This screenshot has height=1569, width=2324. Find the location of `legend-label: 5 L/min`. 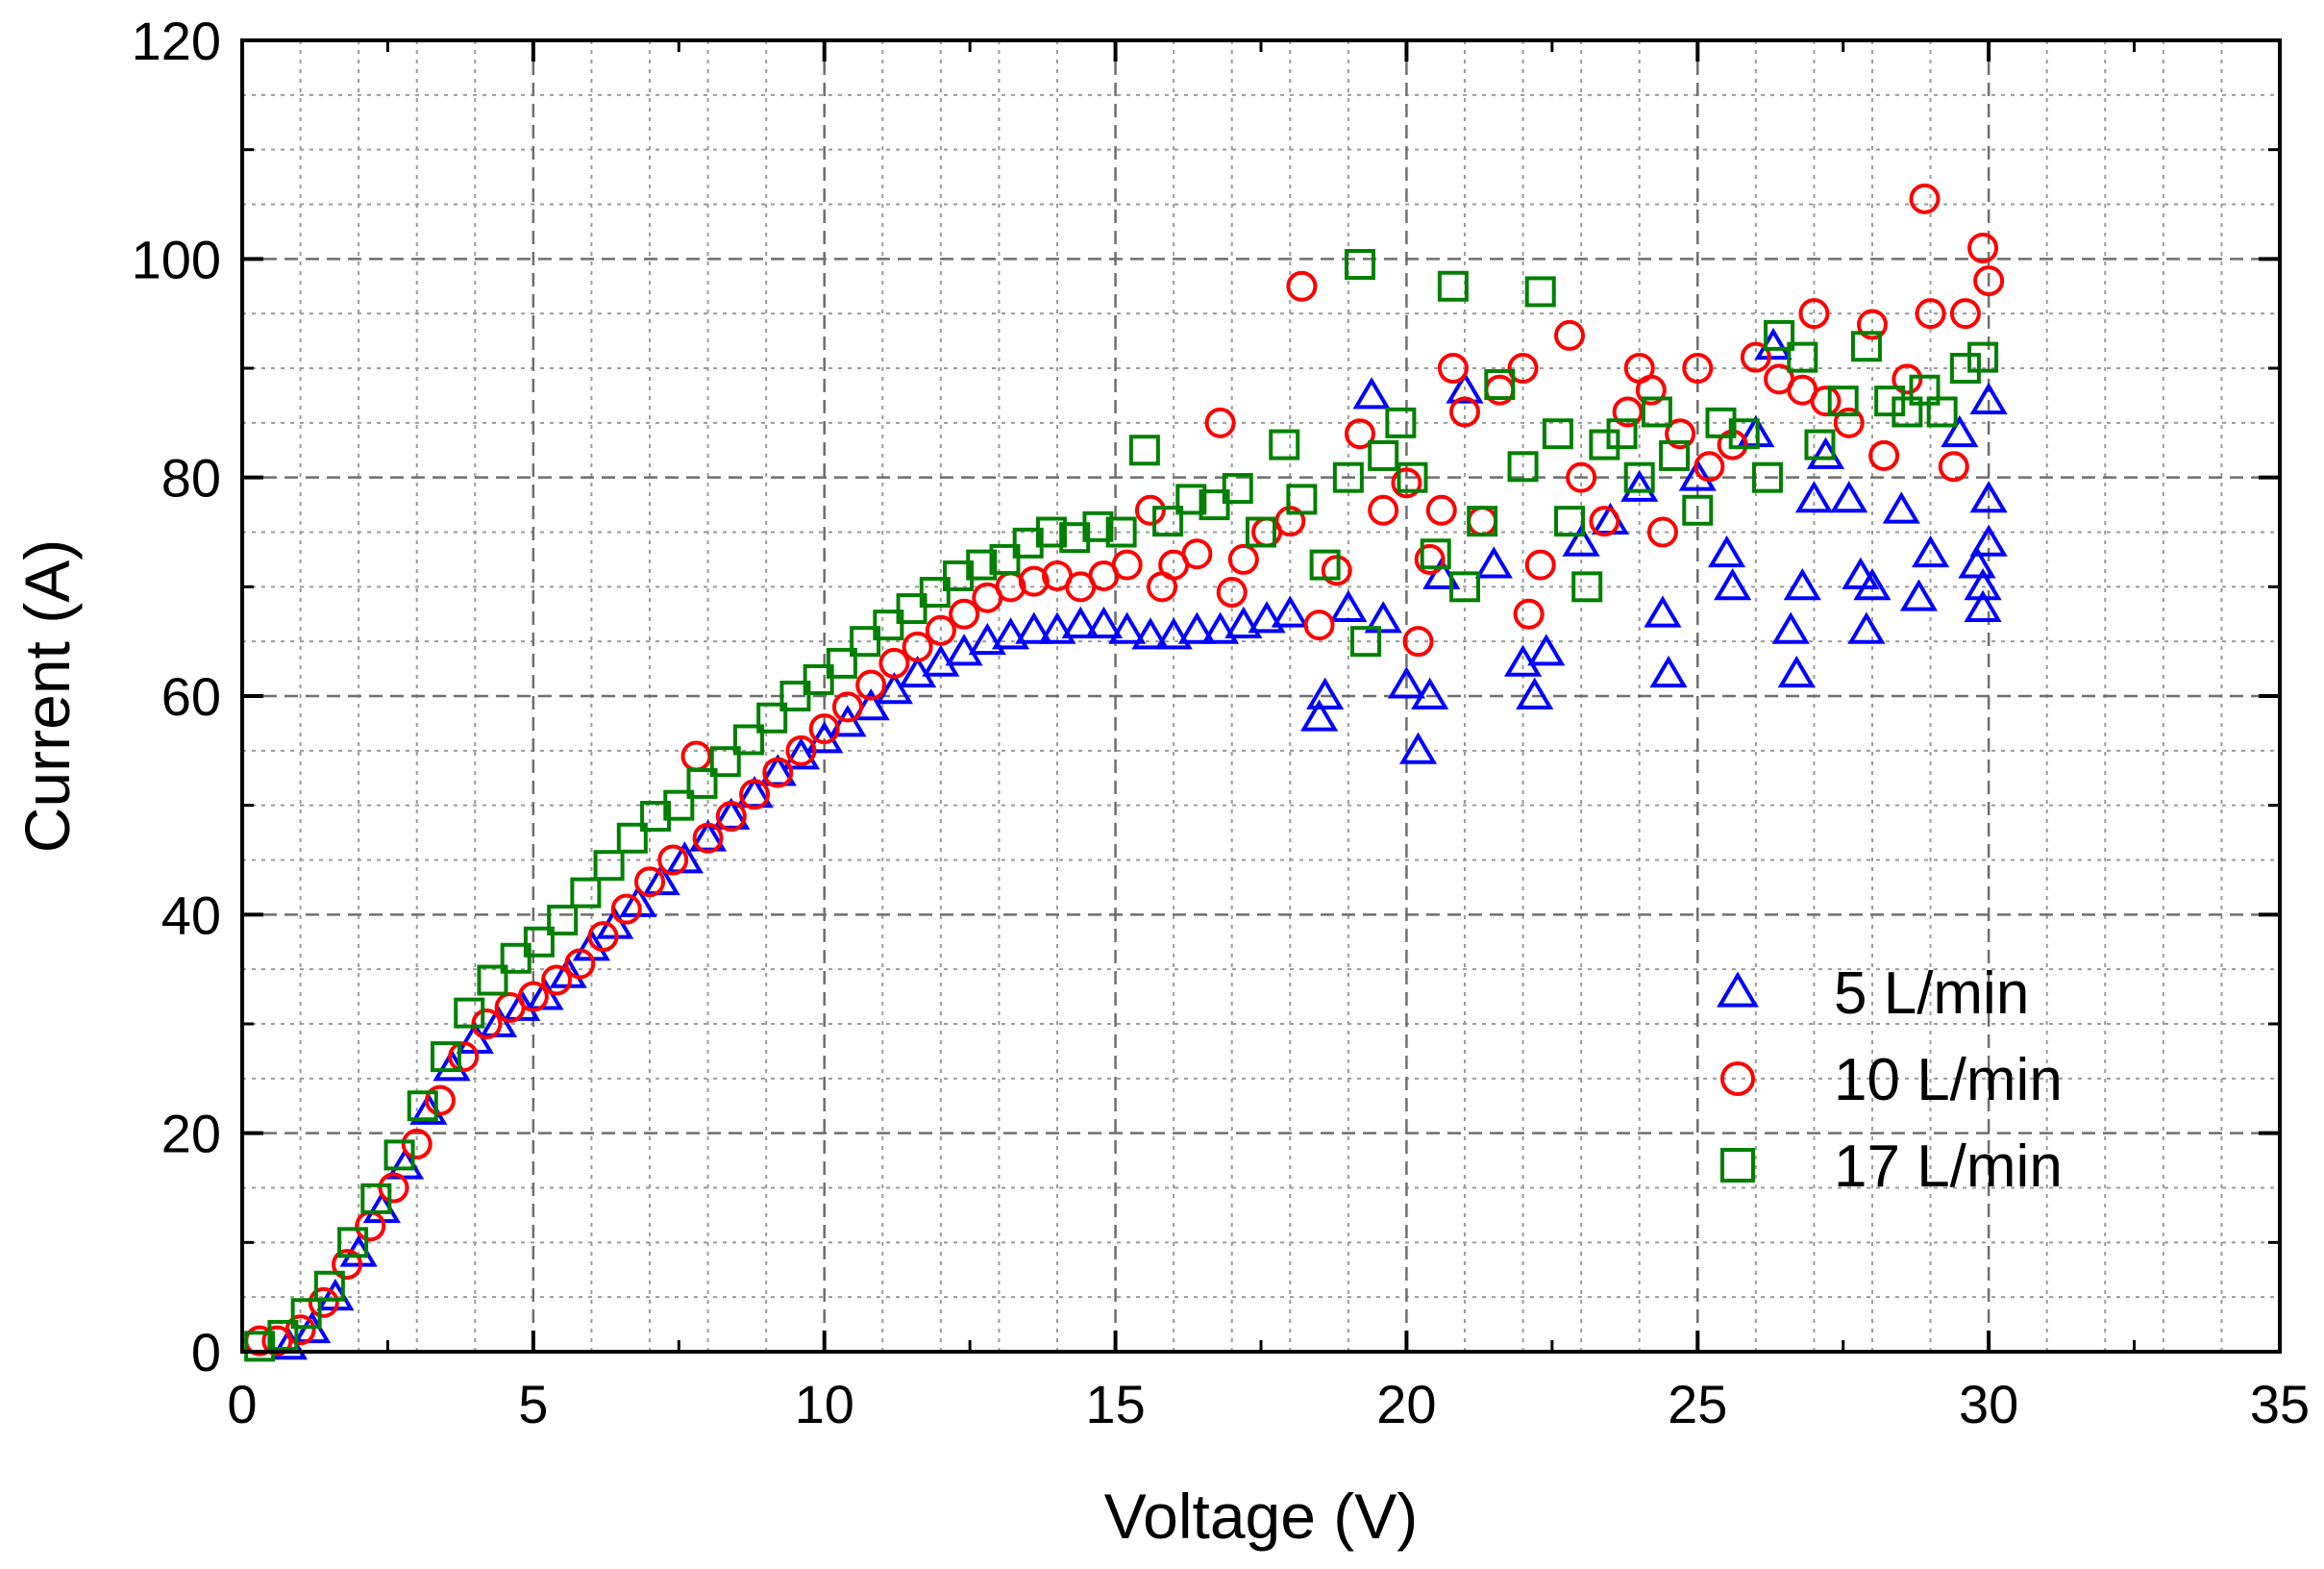

legend-label: 5 L/min is located at coordinates (1931, 994).